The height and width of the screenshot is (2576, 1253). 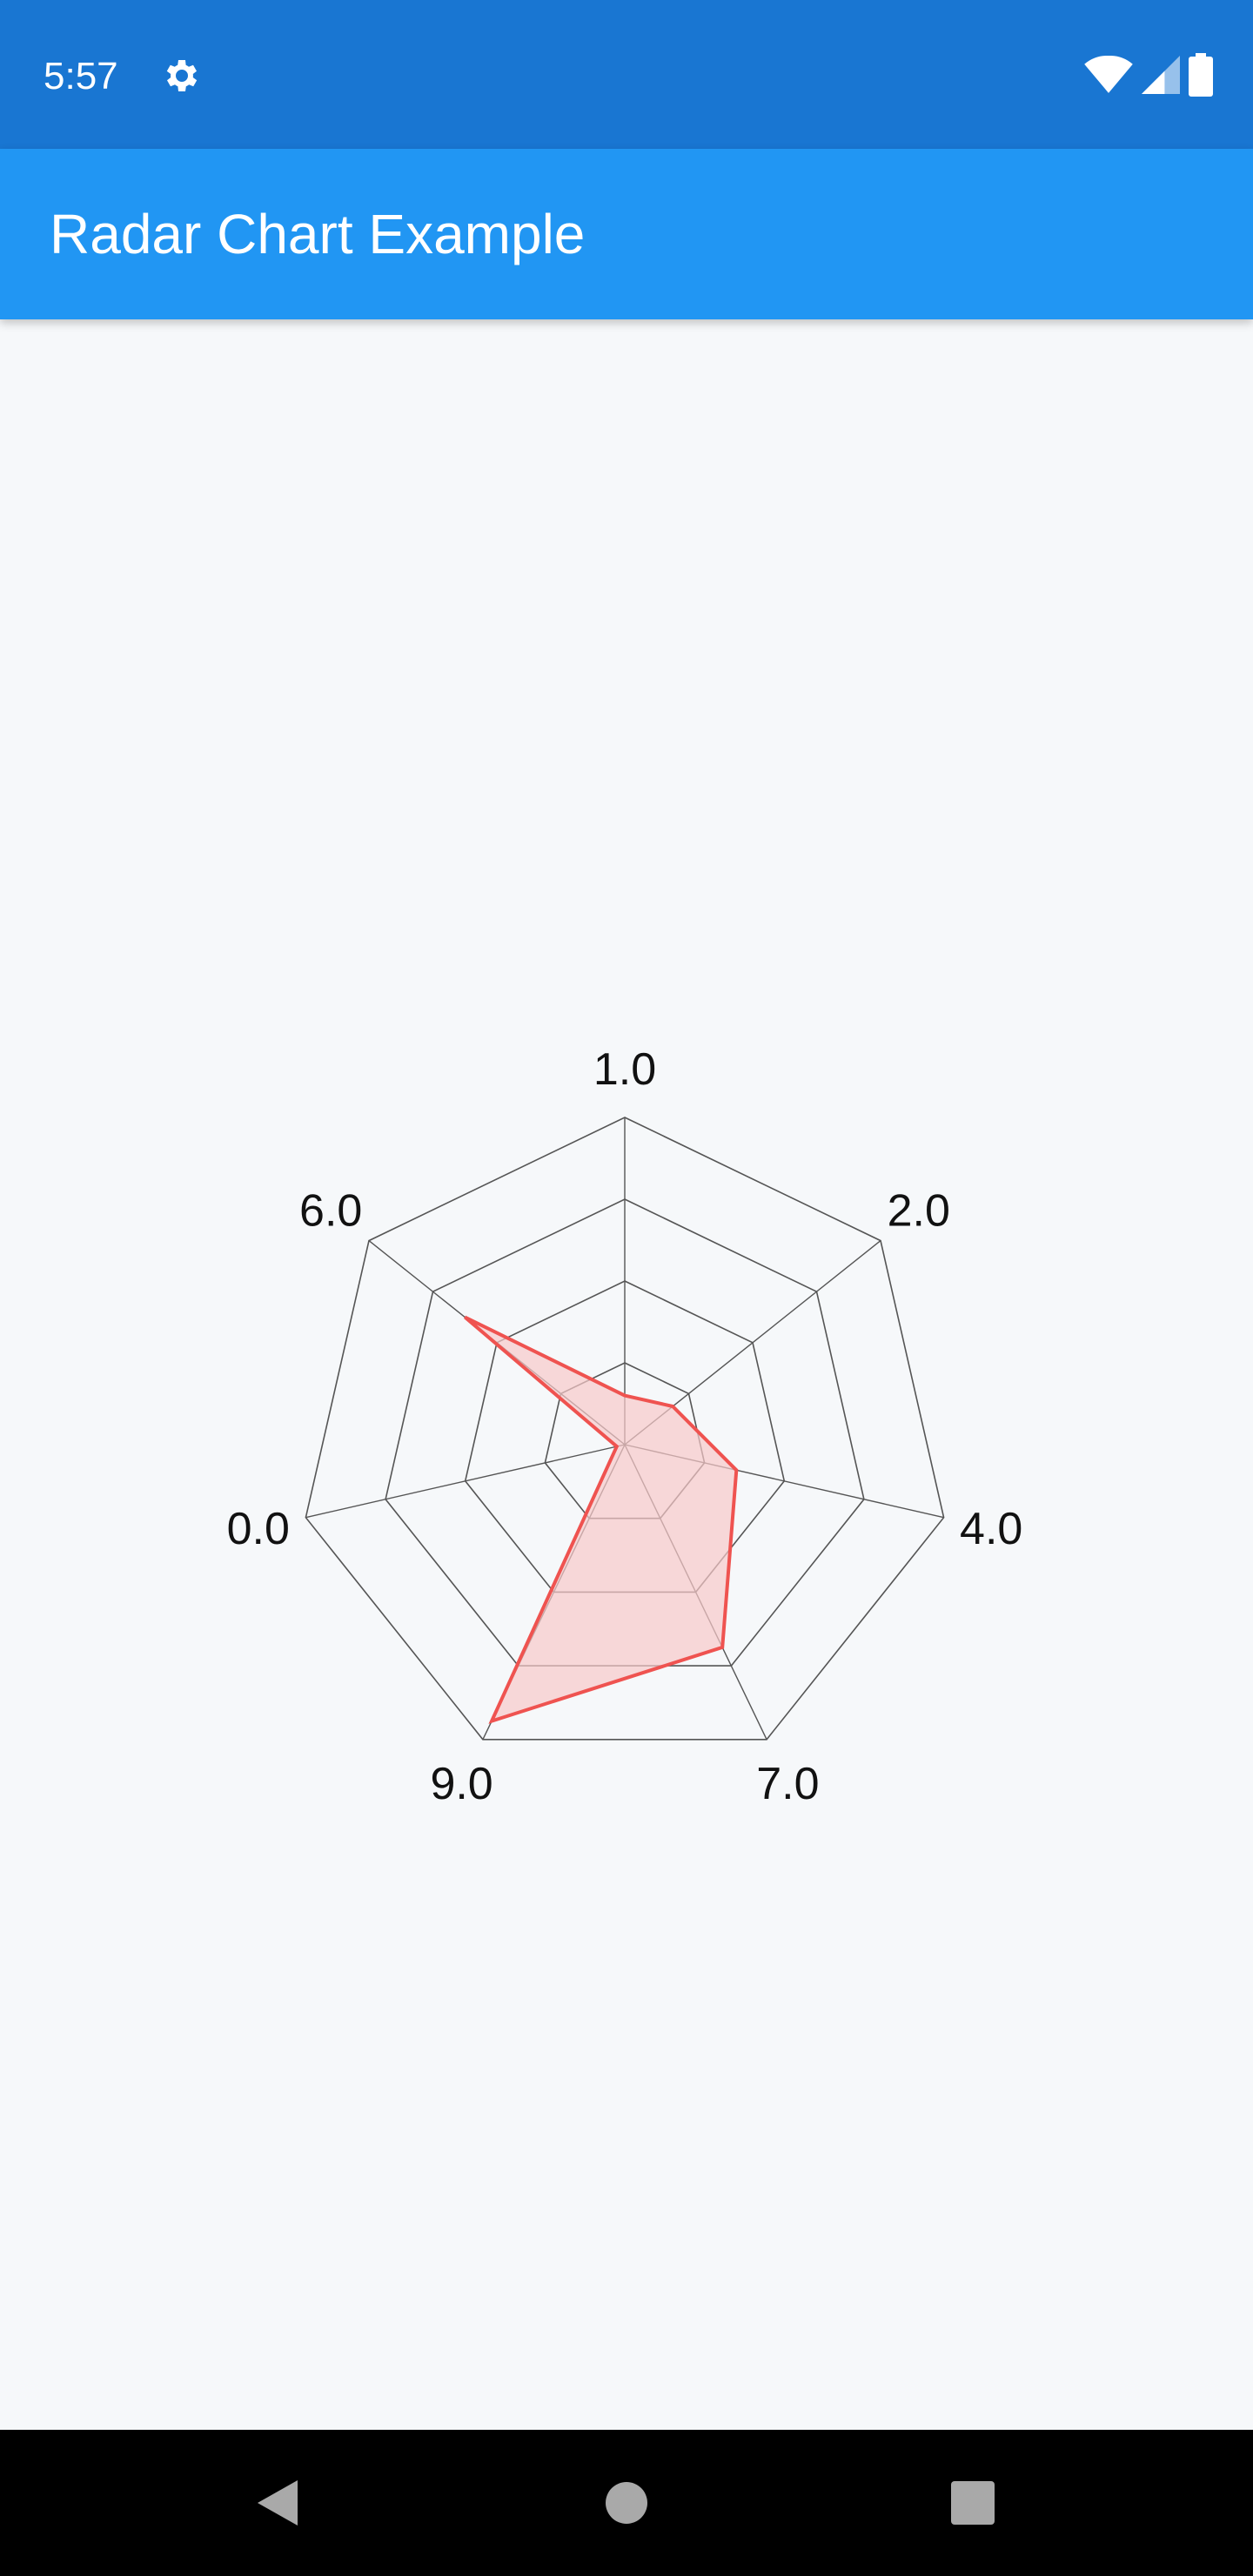 I want to click on recents-icon, so click(x=973, y=2503).